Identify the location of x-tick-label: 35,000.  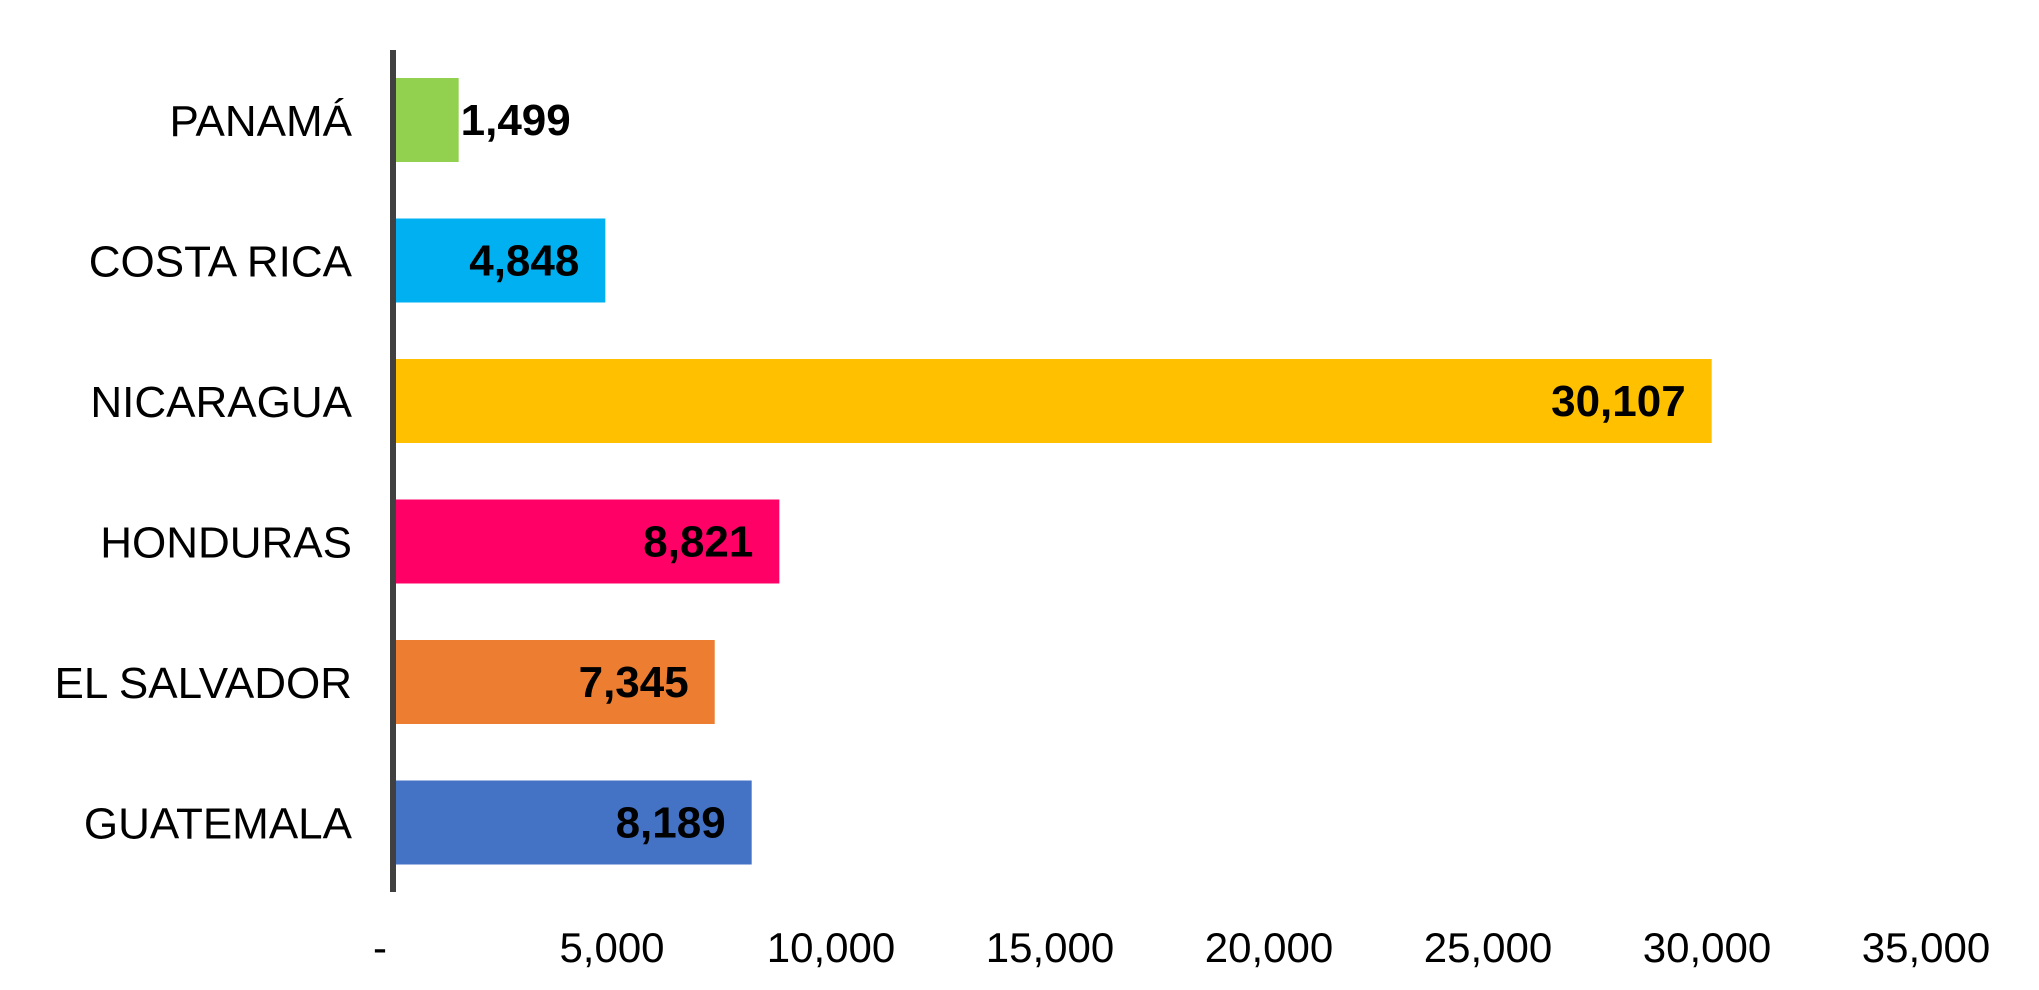
(1926, 947).